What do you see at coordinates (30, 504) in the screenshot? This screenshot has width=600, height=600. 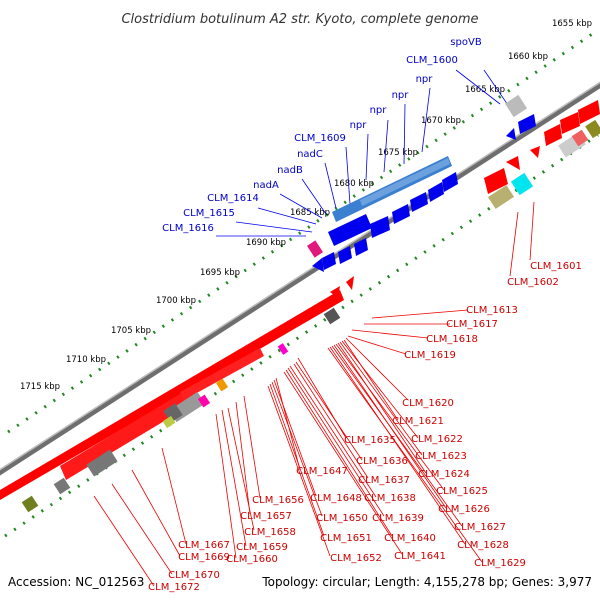 I see `gene-block-olive-lower` at bounding box center [30, 504].